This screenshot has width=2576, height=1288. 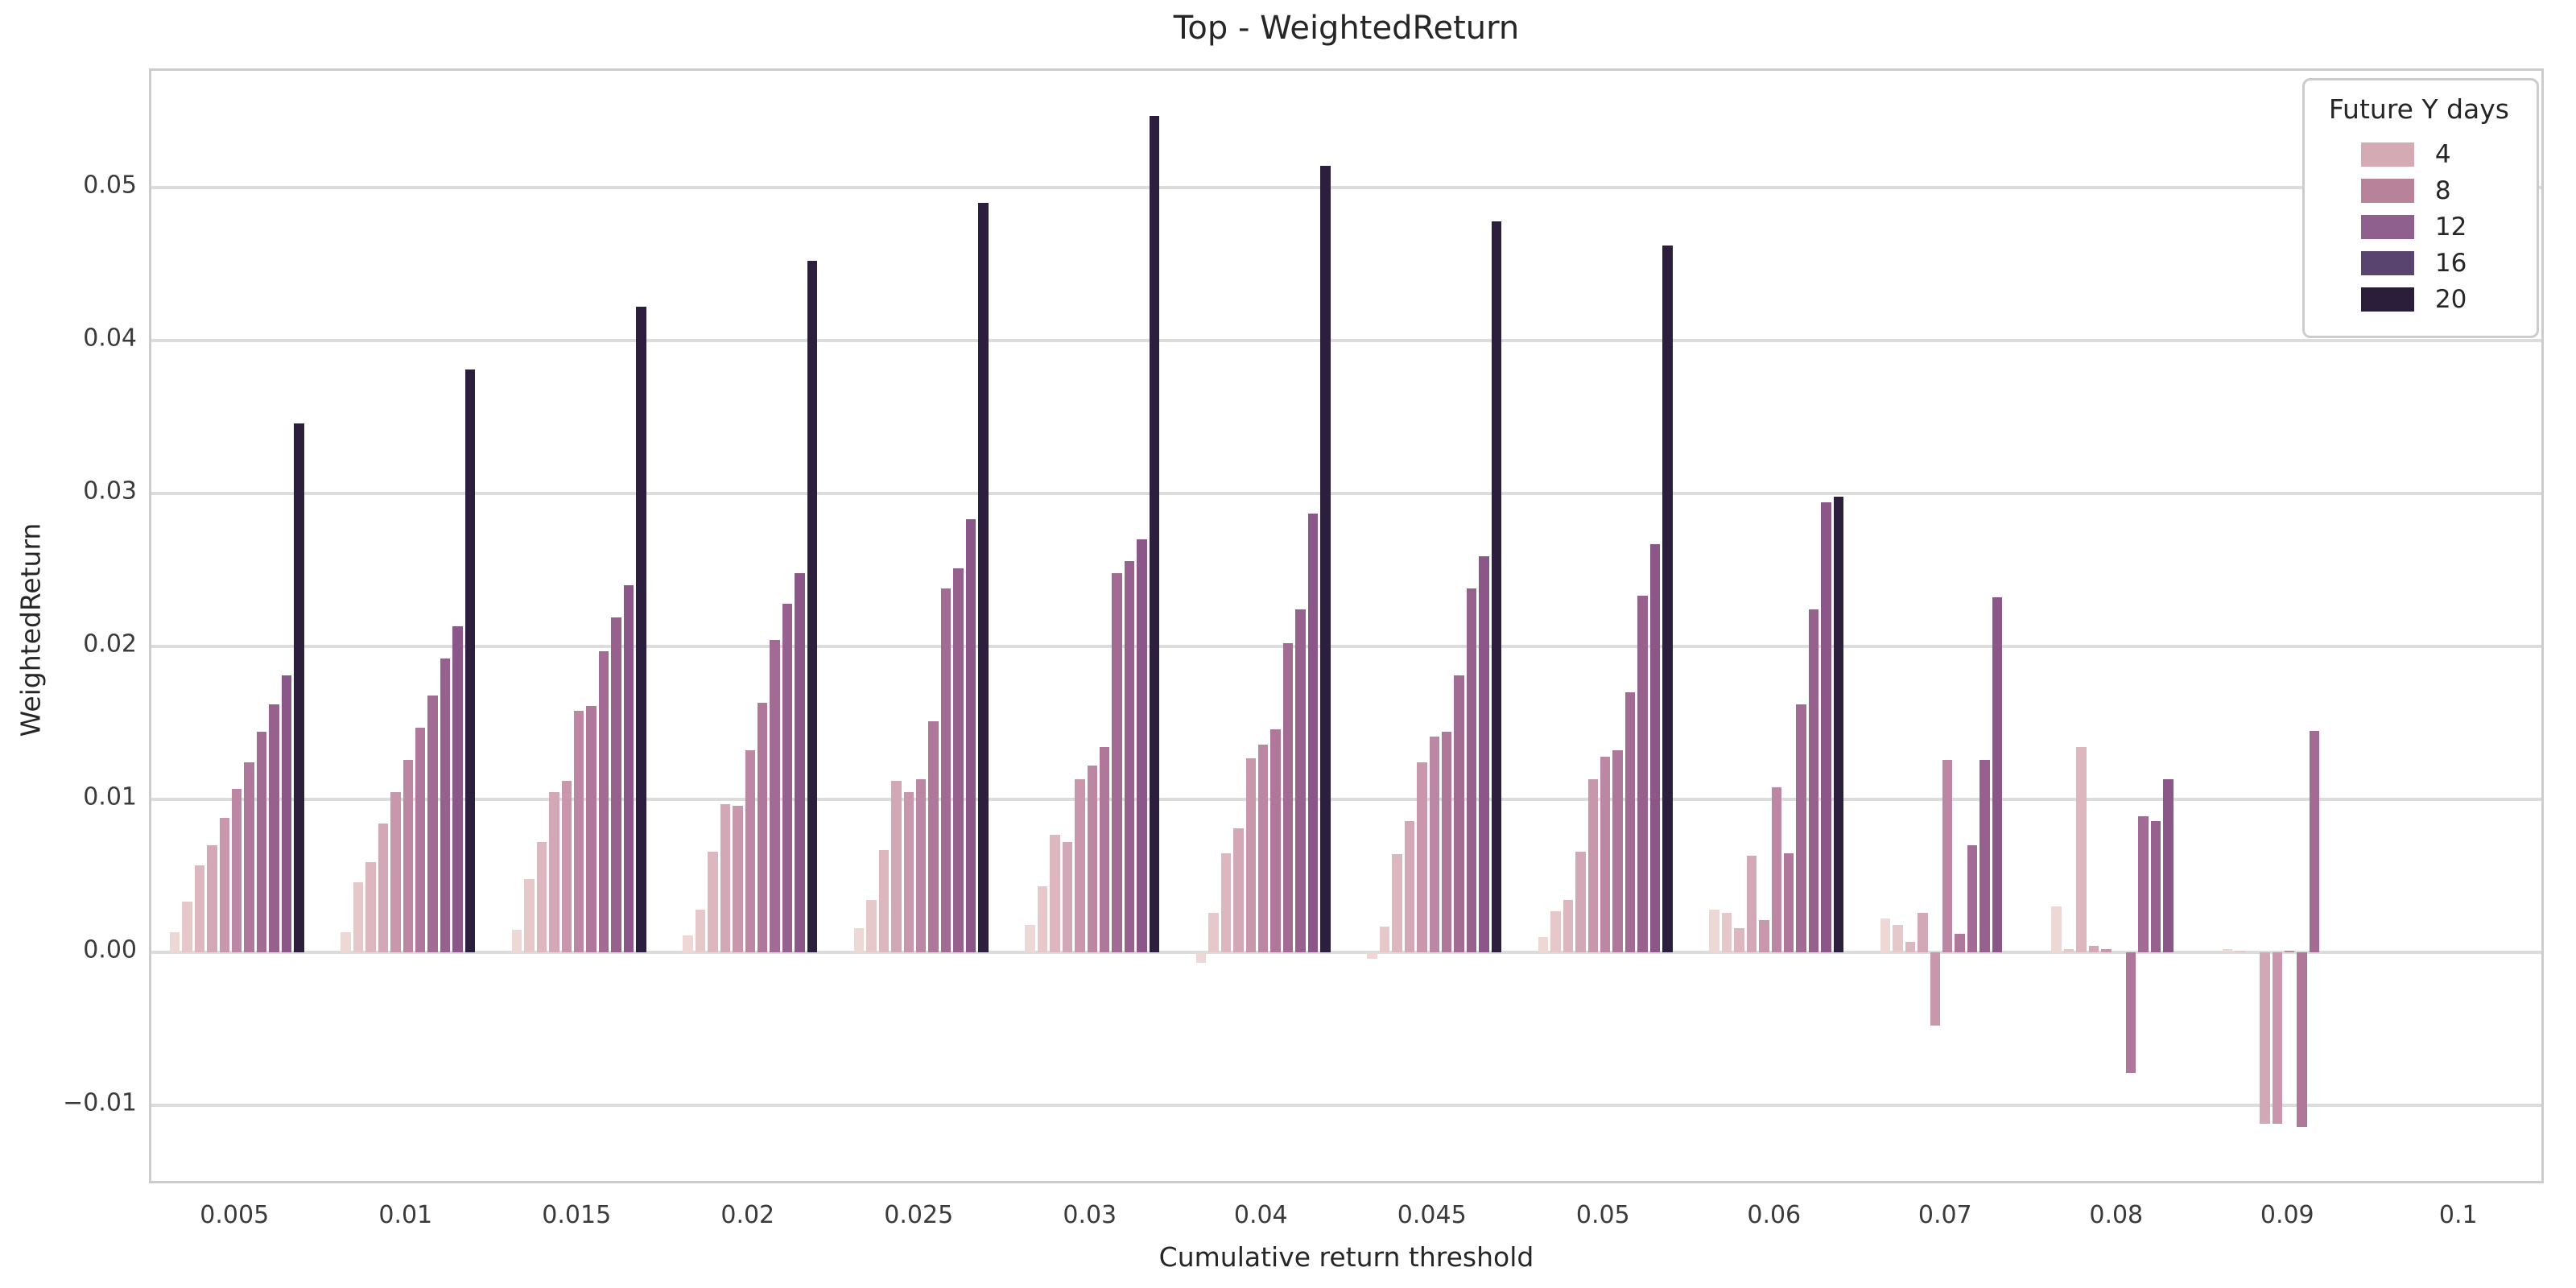 What do you see at coordinates (2287, 1215) in the screenshot?
I see `x-tick-label: 0.09` at bounding box center [2287, 1215].